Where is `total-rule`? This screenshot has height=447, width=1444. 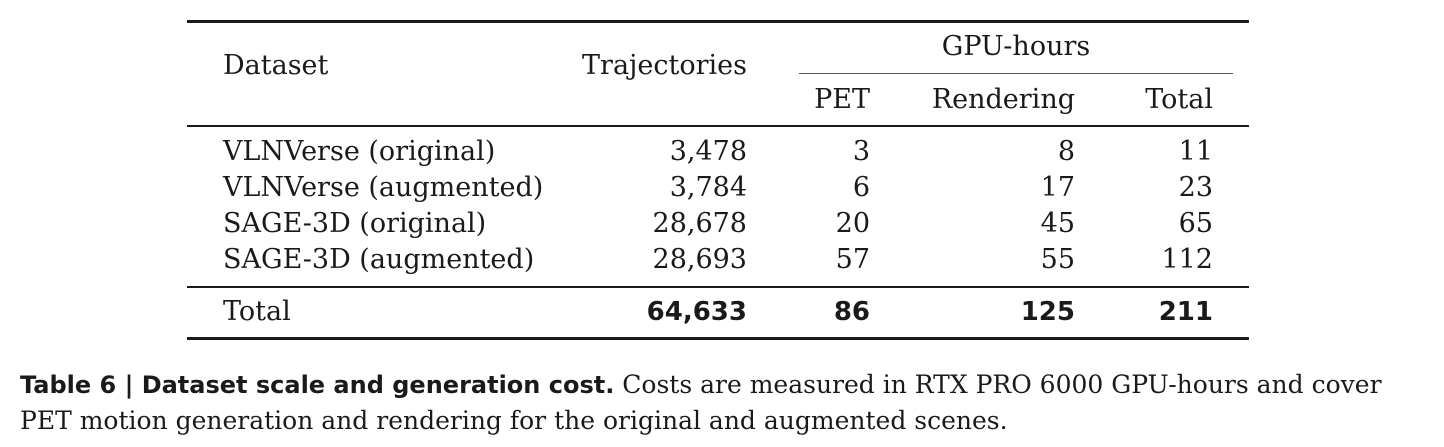 total-rule is located at coordinates (718, 287).